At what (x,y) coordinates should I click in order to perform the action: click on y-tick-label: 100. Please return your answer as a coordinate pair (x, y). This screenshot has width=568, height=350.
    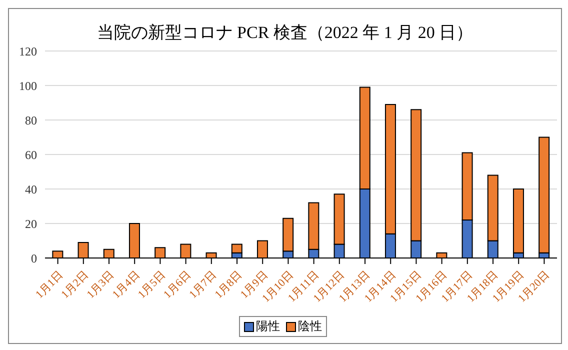
    Looking at the image, I should click on (28, 85).